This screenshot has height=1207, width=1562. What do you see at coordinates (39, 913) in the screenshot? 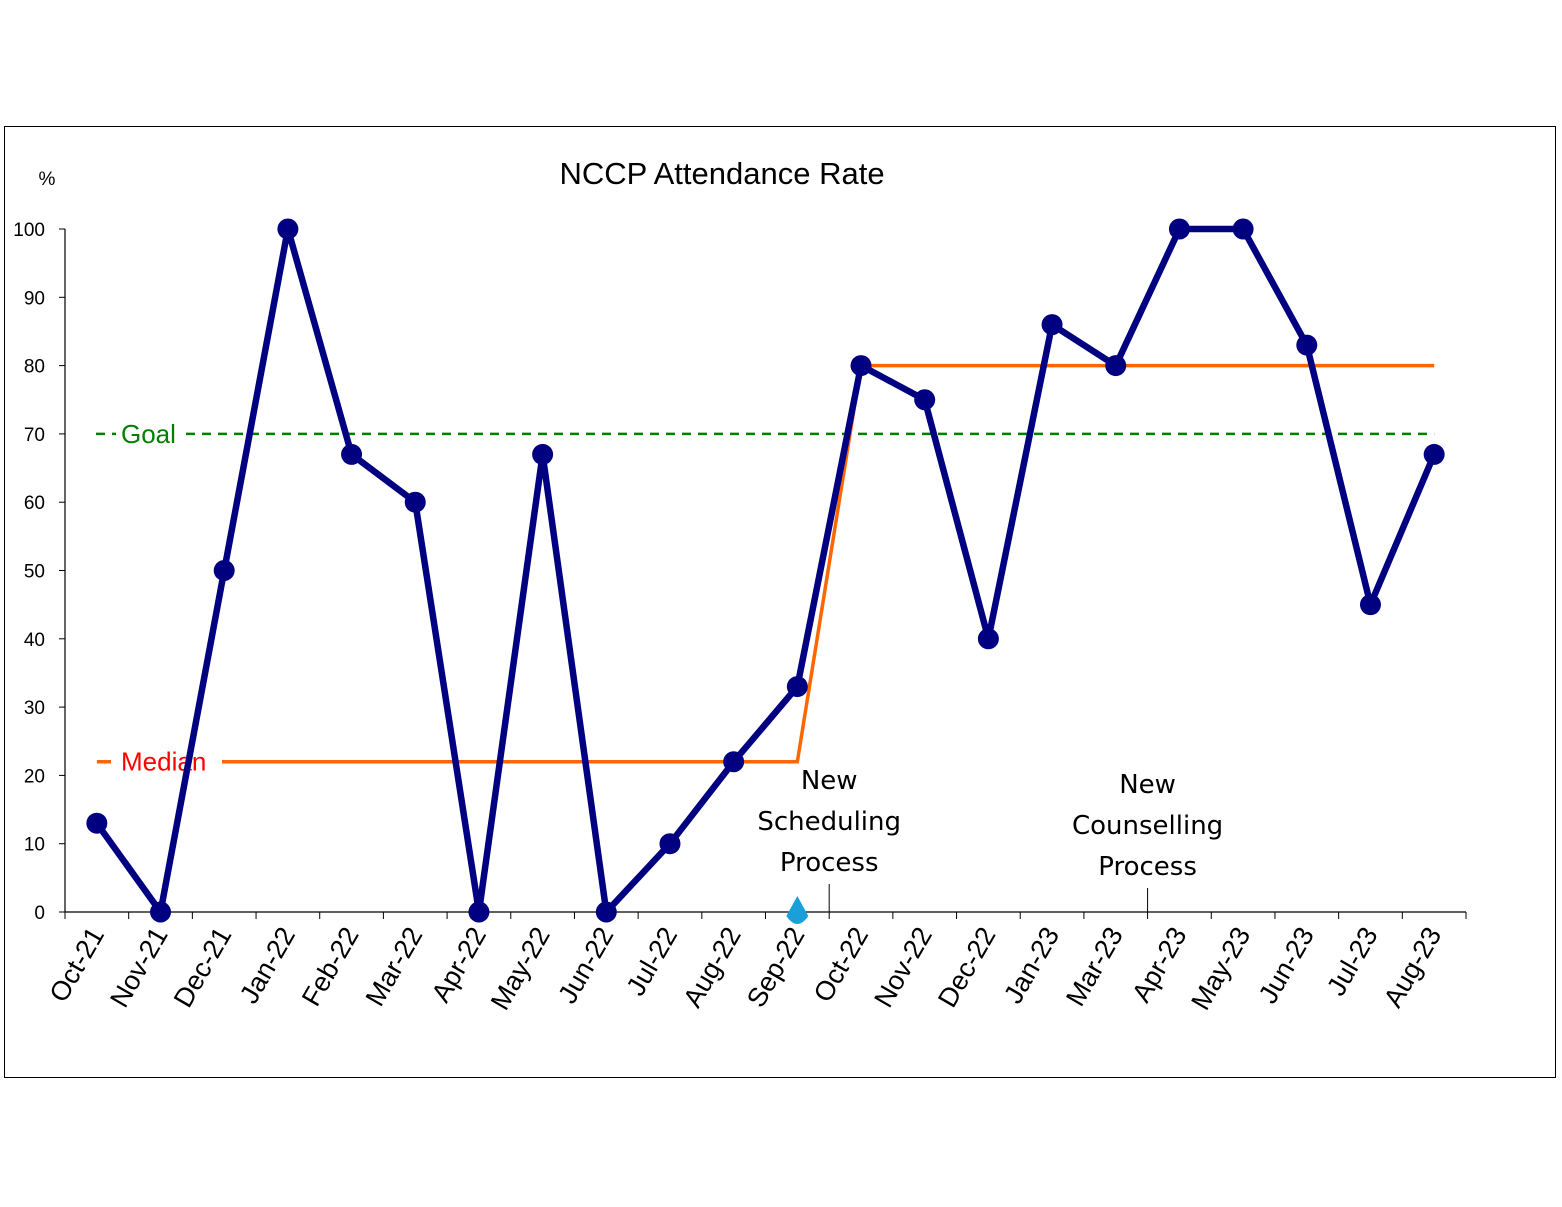
I see `y-tick-label: 0` at bounding box center [39, 913].